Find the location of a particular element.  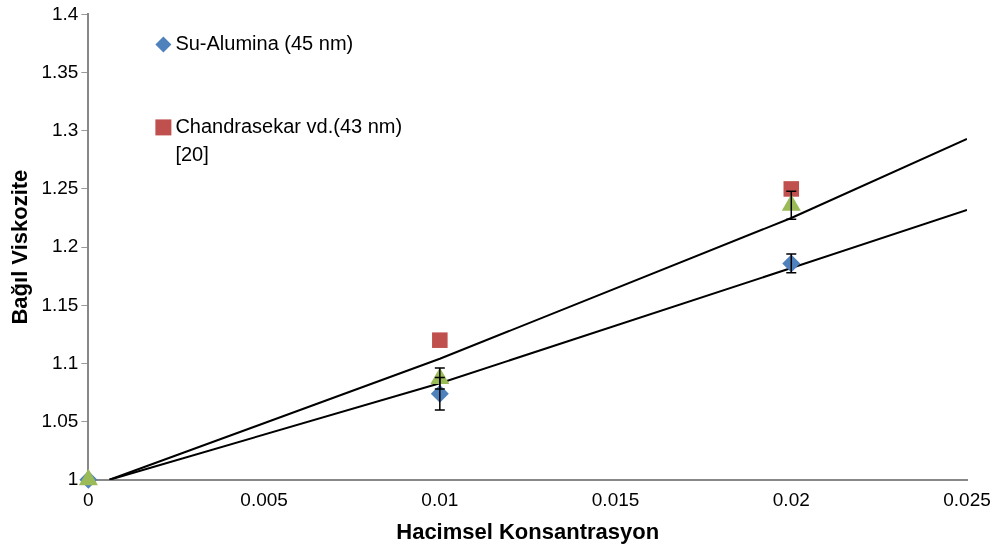

y-tick-label: 1.1 is located at coordinates (65, 362).